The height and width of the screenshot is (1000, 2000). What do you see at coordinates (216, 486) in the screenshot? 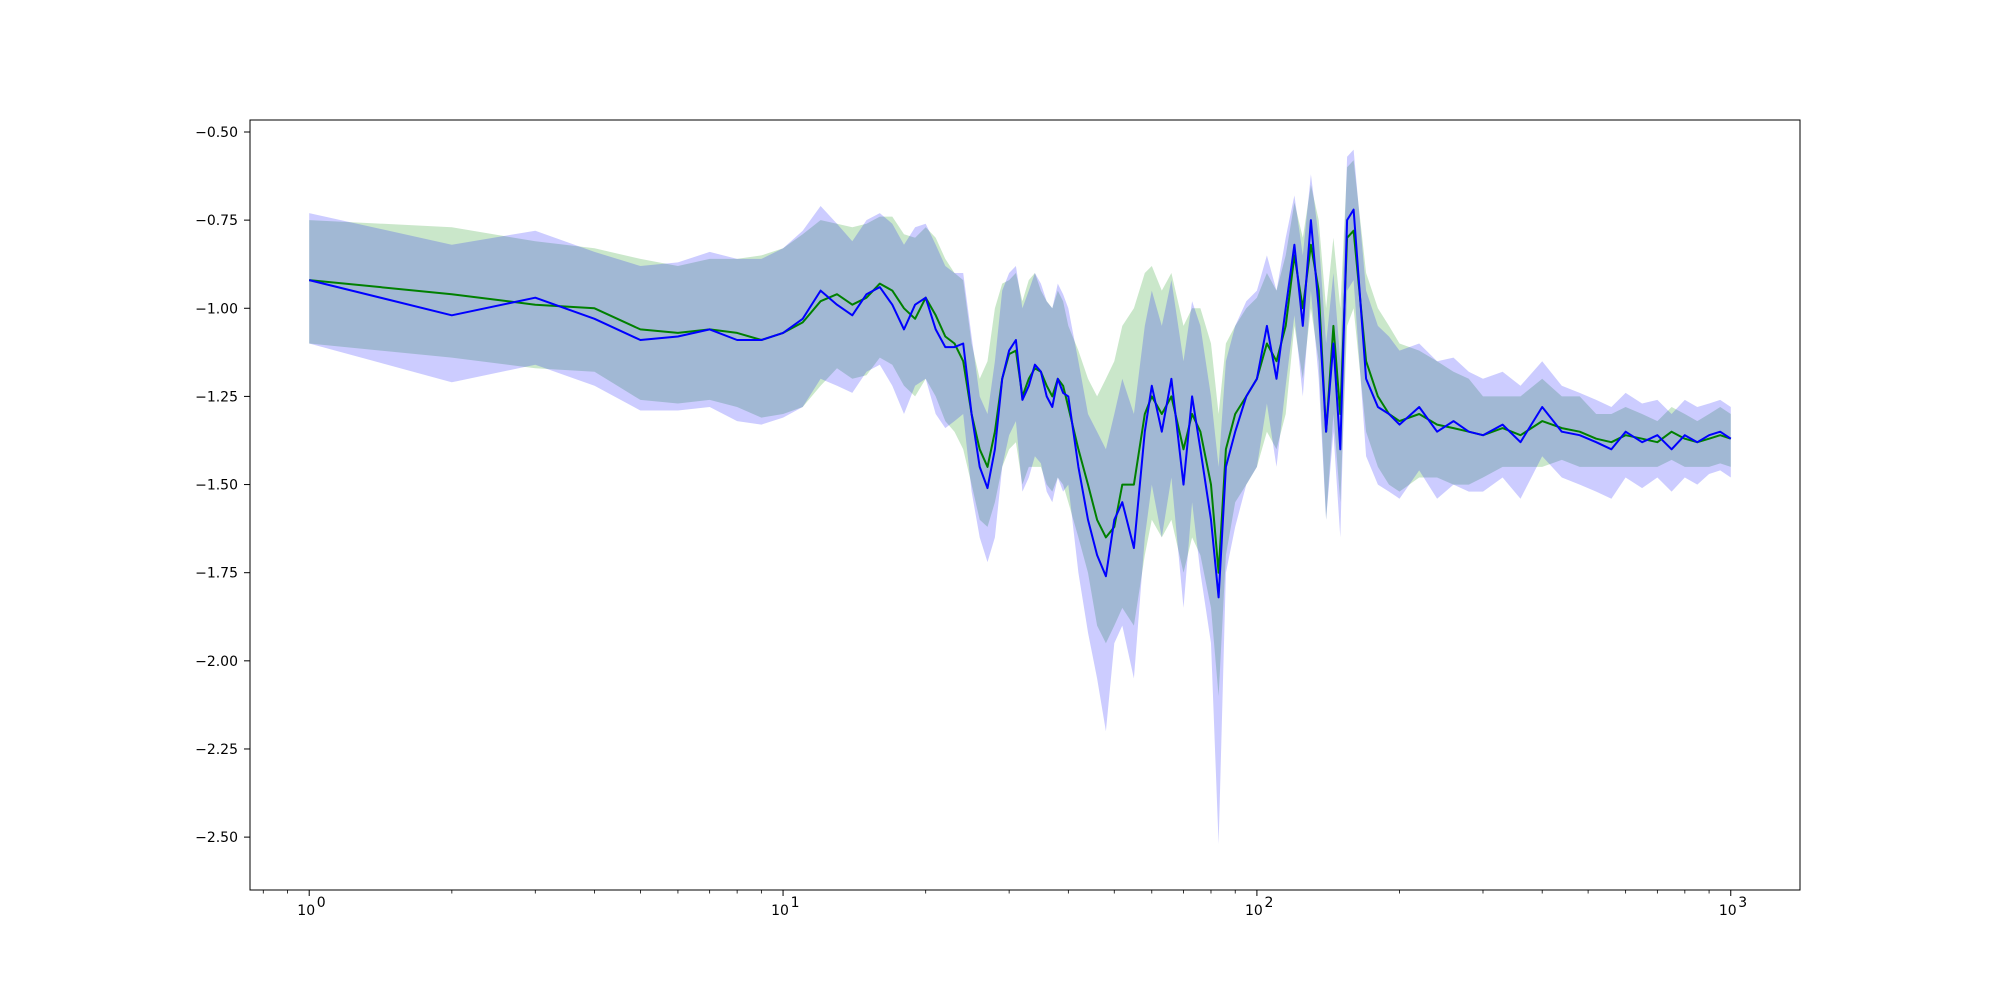
I see `y-tick-label: −1.50` at bounding box center [216, 486].